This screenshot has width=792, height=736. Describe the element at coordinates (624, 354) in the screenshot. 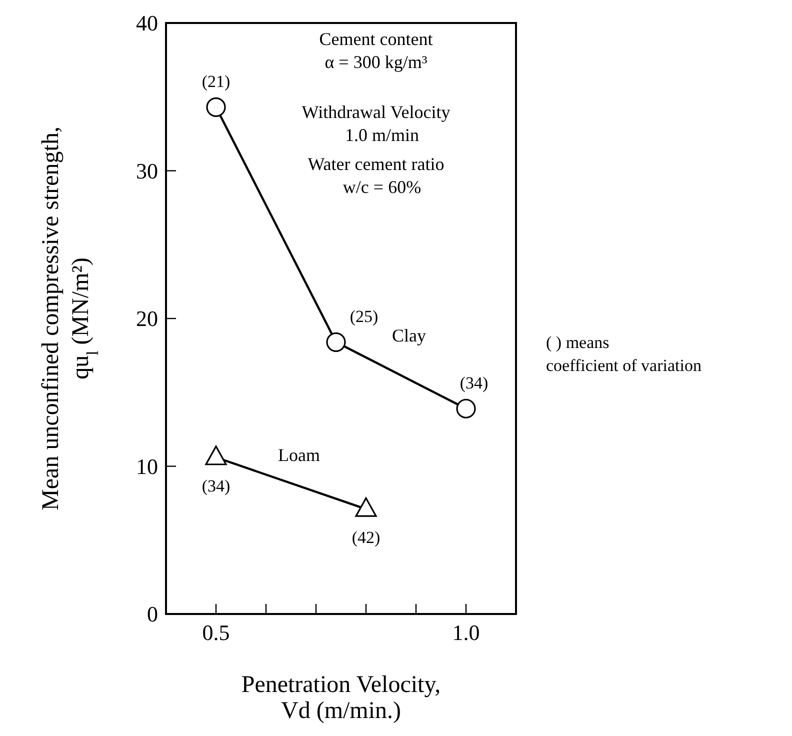

I see `text: ( ) means coefficient of variation` at that location.